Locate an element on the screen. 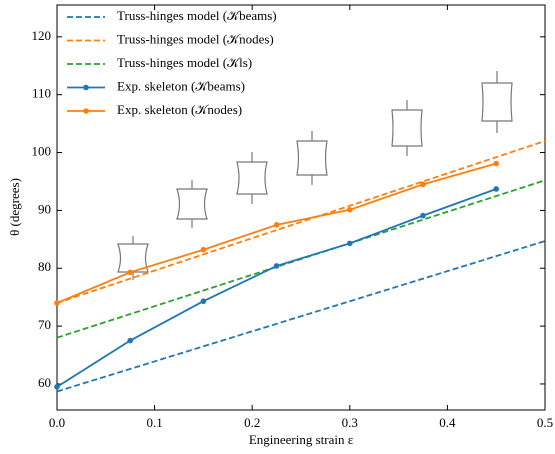 This screenshot has width=555, height=454. x-tick-label: 0.0 is located at coordinates (57, 422).